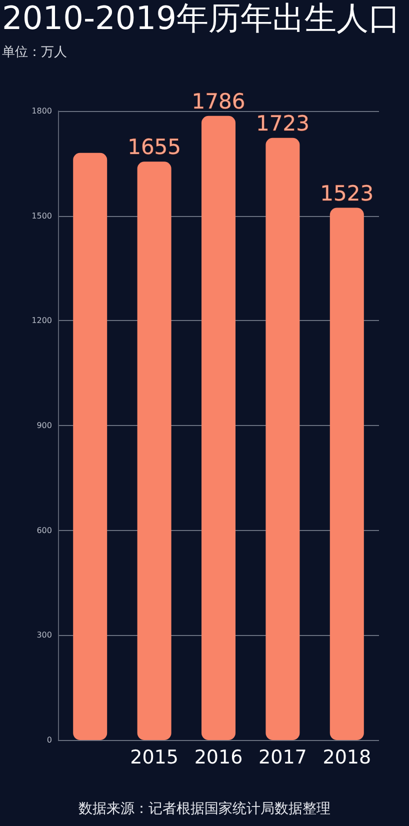  What do you see at coordinates (44, 530) in the screenshot?
I see `y-tick-label: 600` at bounding box center [44, 530].